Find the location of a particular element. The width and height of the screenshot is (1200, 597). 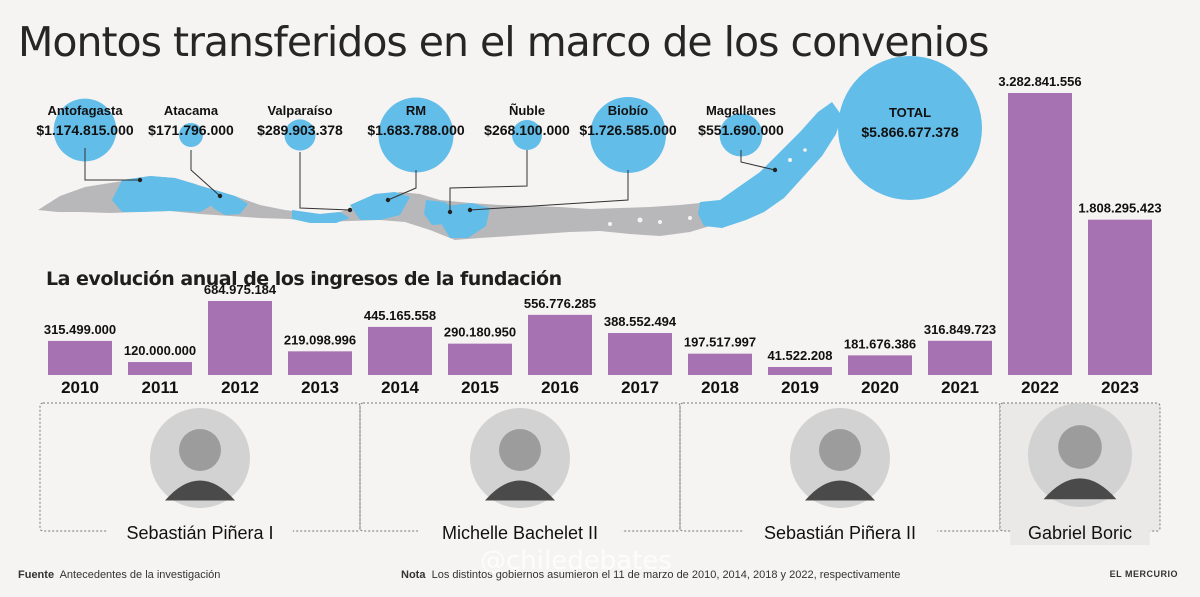

portrait-head-michelle-bachelet-ii is located at coordinates (520, 450).